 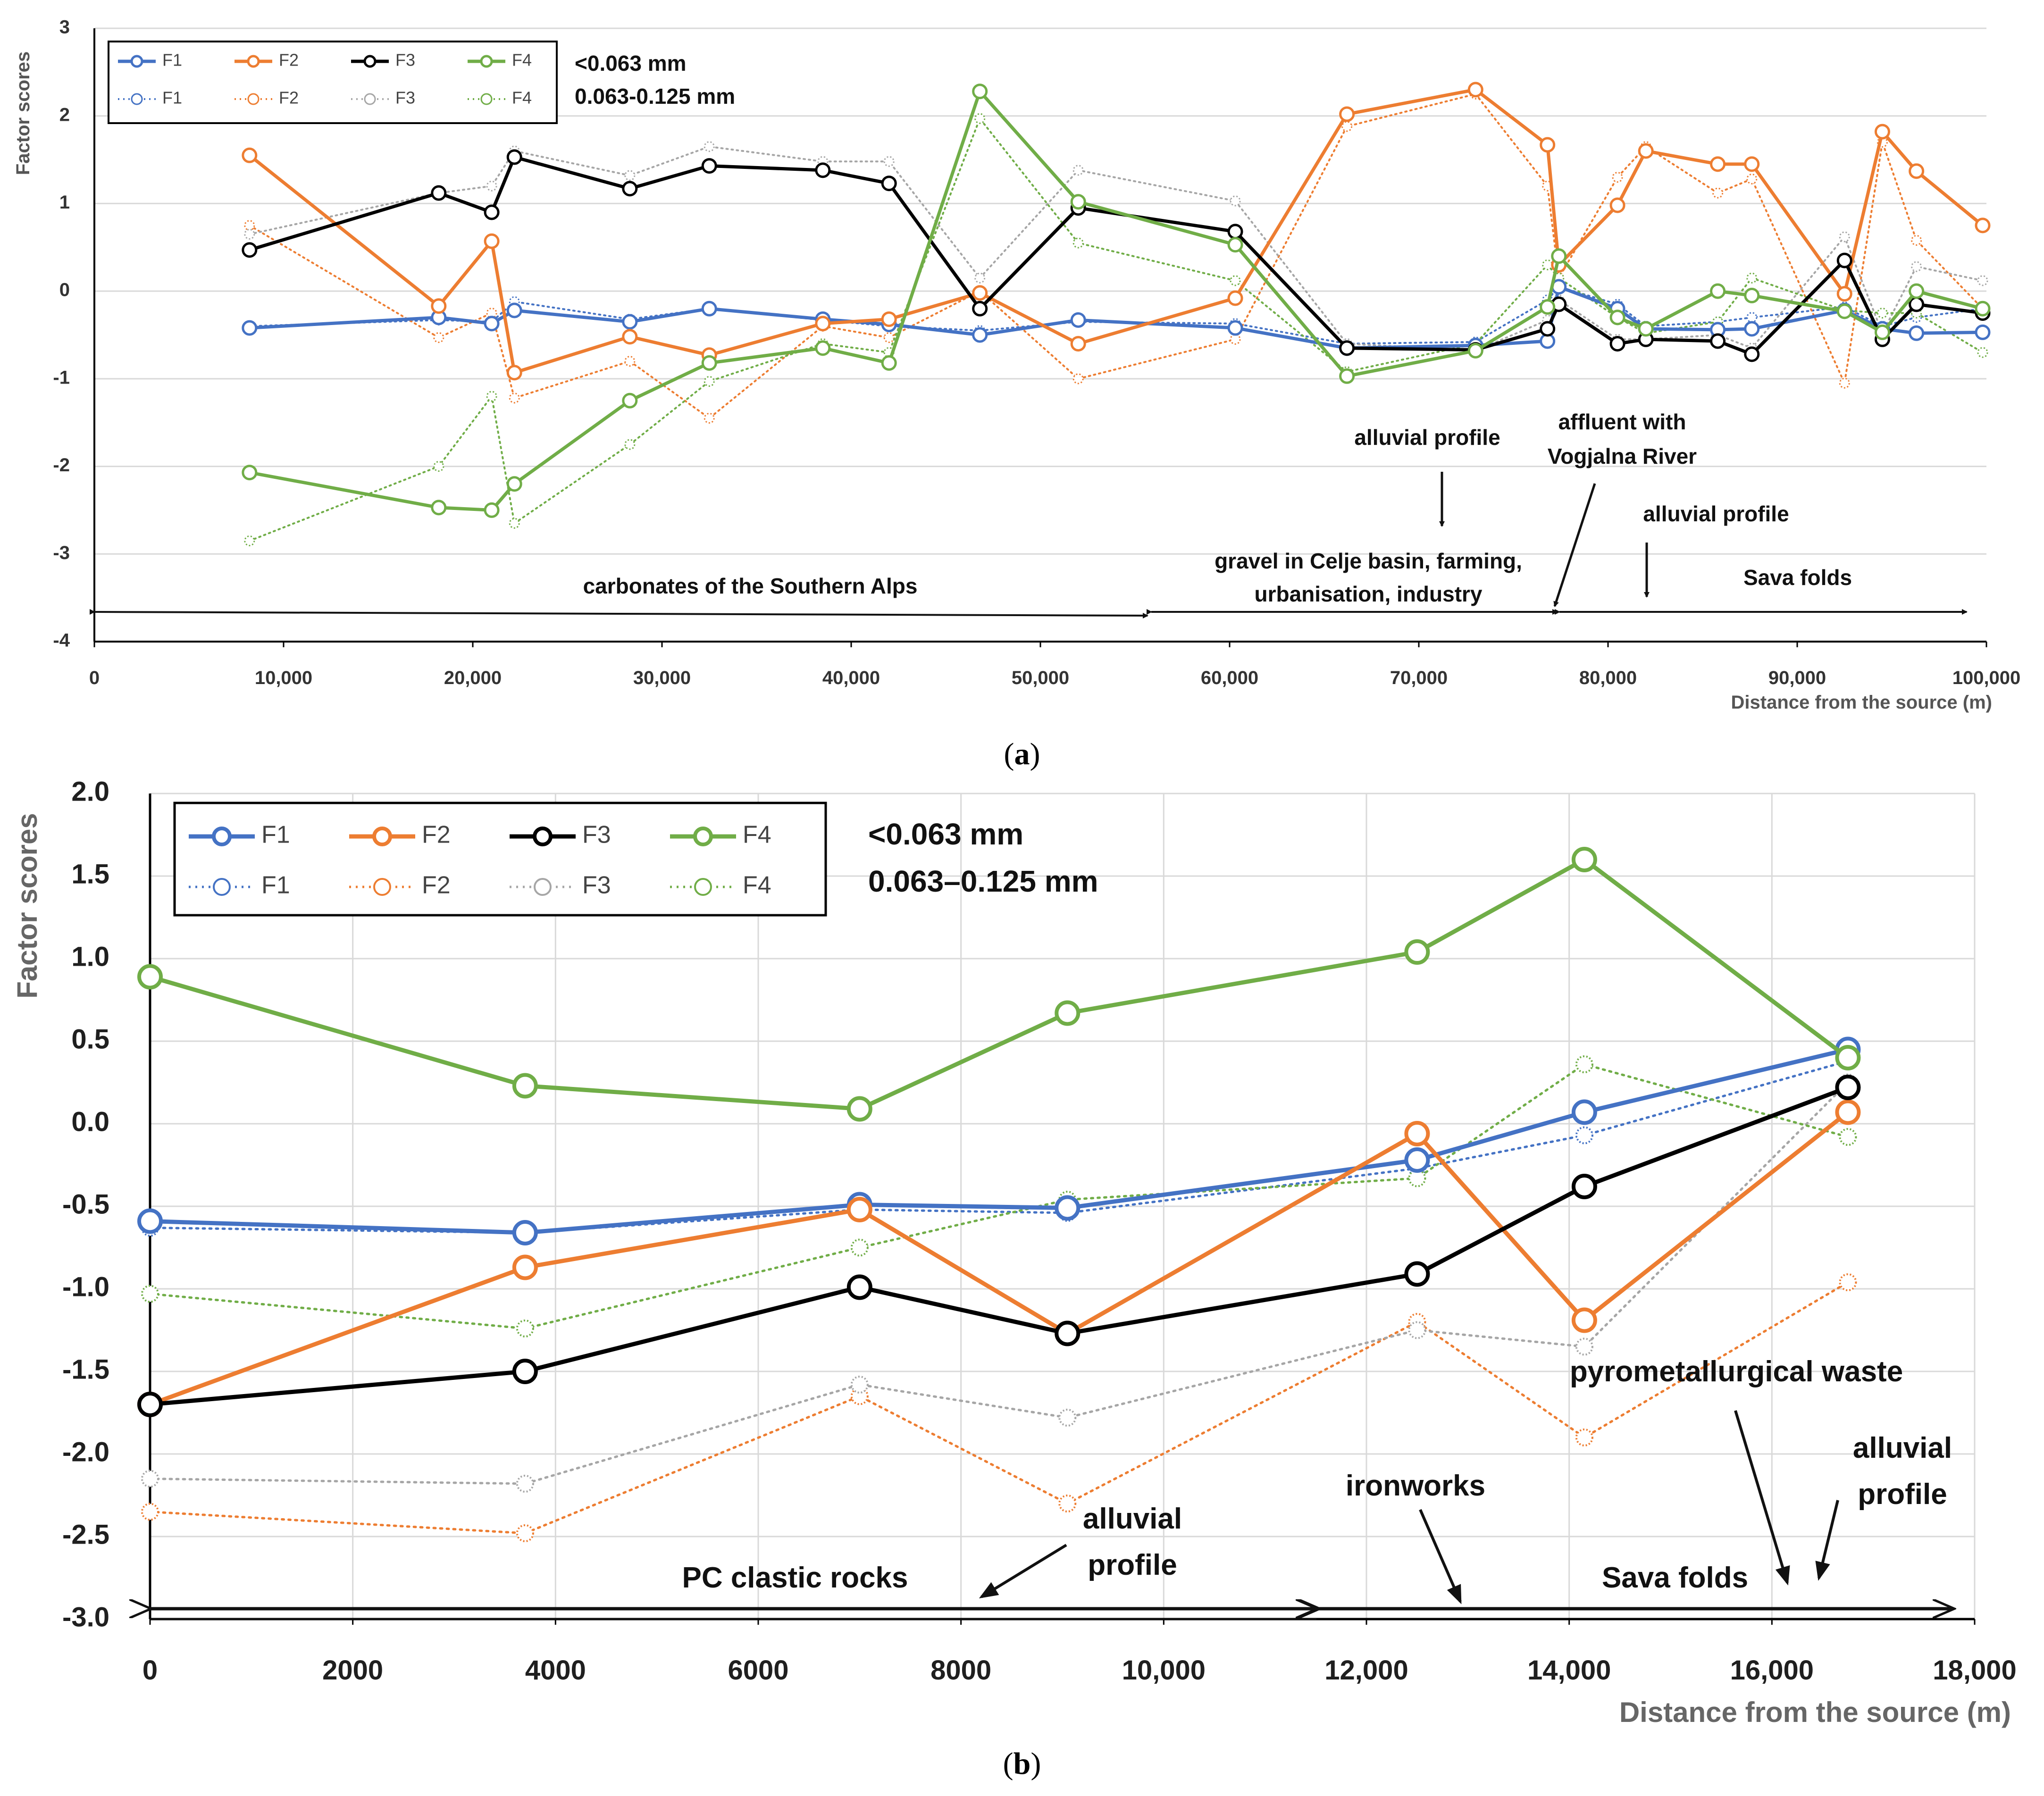 What do you see at coordinates (1622, 456) in the screenshot?
I see `annotation-affluent-line2: Vogjalna River` at bounding box center [1622, 456].